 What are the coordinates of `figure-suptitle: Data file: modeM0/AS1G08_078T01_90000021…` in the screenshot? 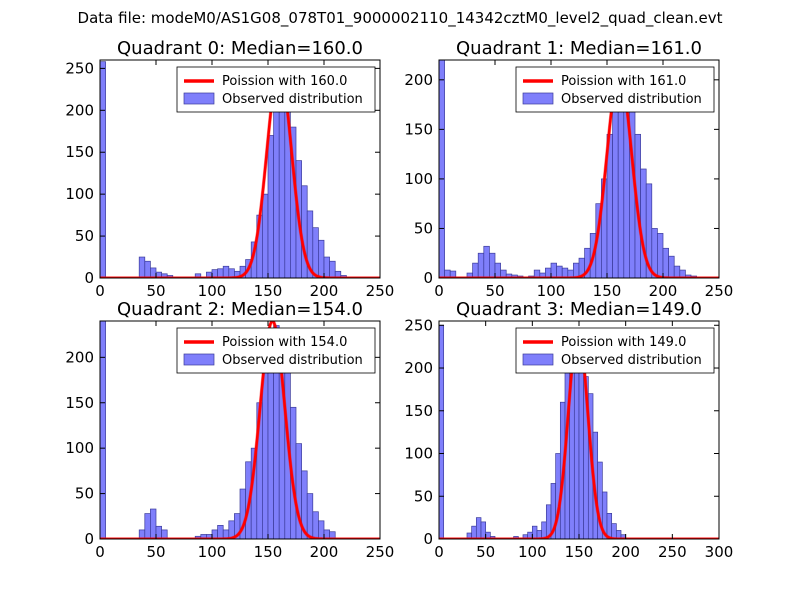 It's located at (400, 18).